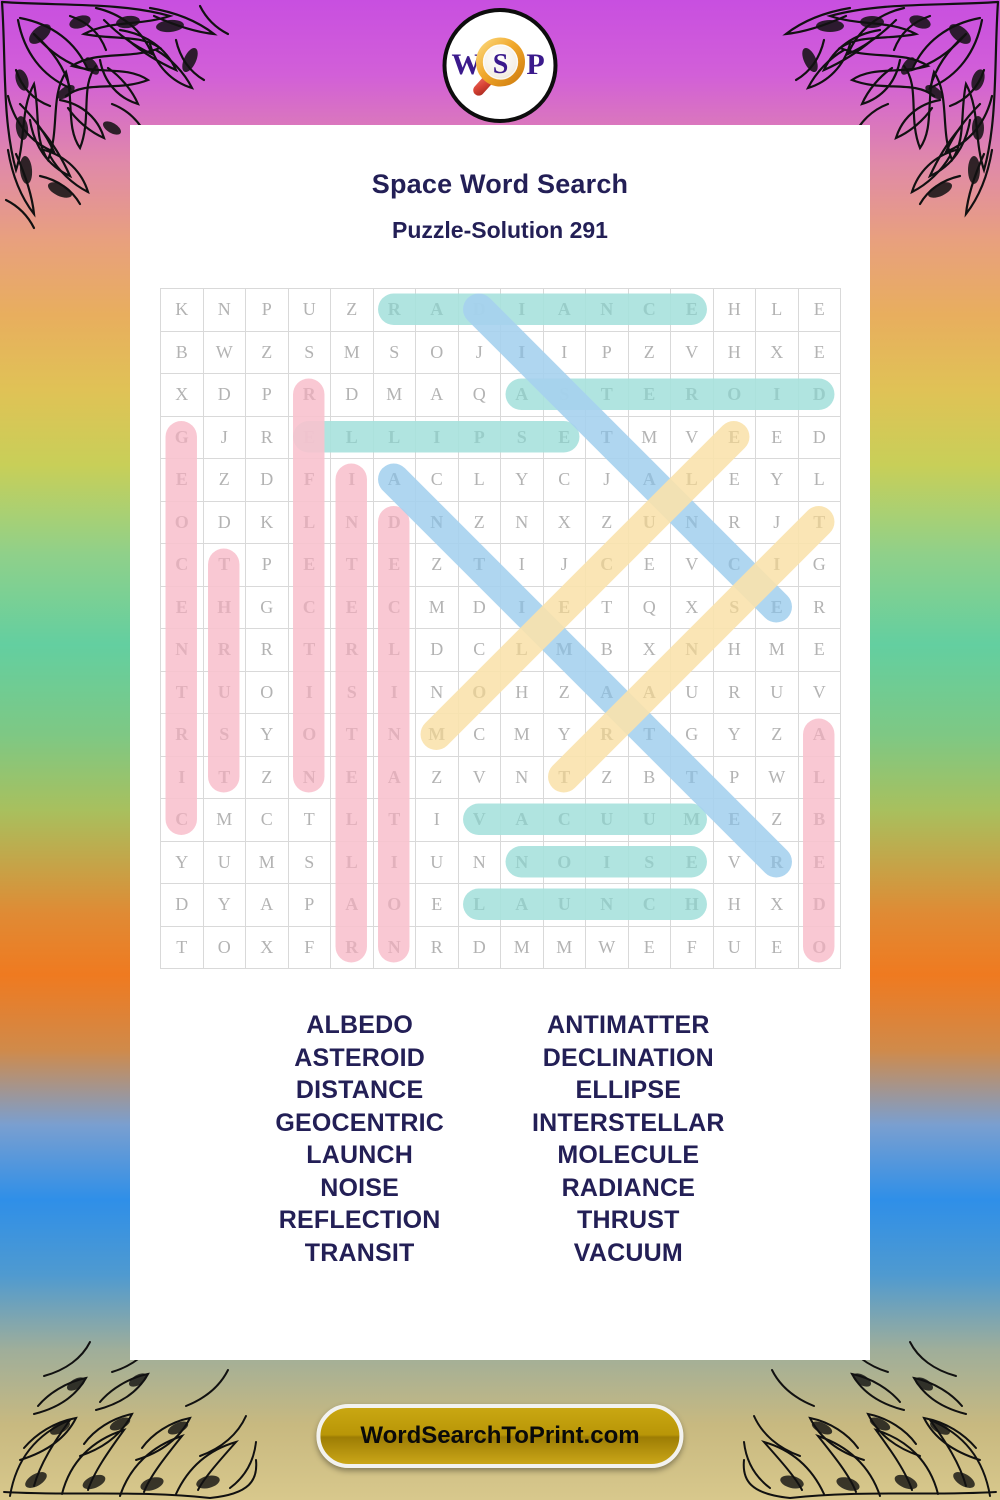 The width and height of the screenshot is (1000, 1500). Describe the element at coordinates (224, 437) in the screenshot. I see `grid-cell: J` at that location.